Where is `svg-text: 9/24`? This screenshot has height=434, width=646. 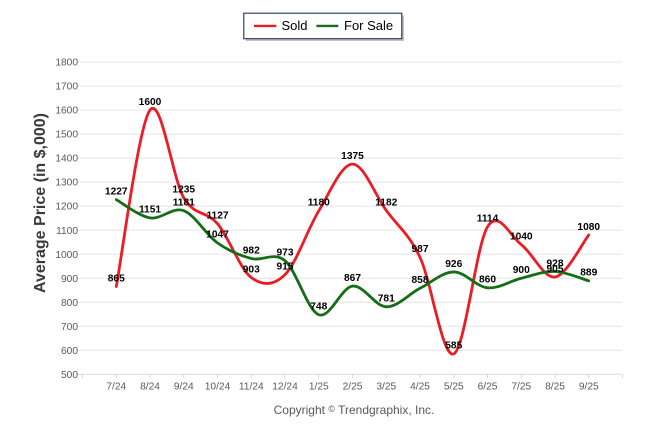 svg-text: 9/24 is located at coordinates (184, 387).